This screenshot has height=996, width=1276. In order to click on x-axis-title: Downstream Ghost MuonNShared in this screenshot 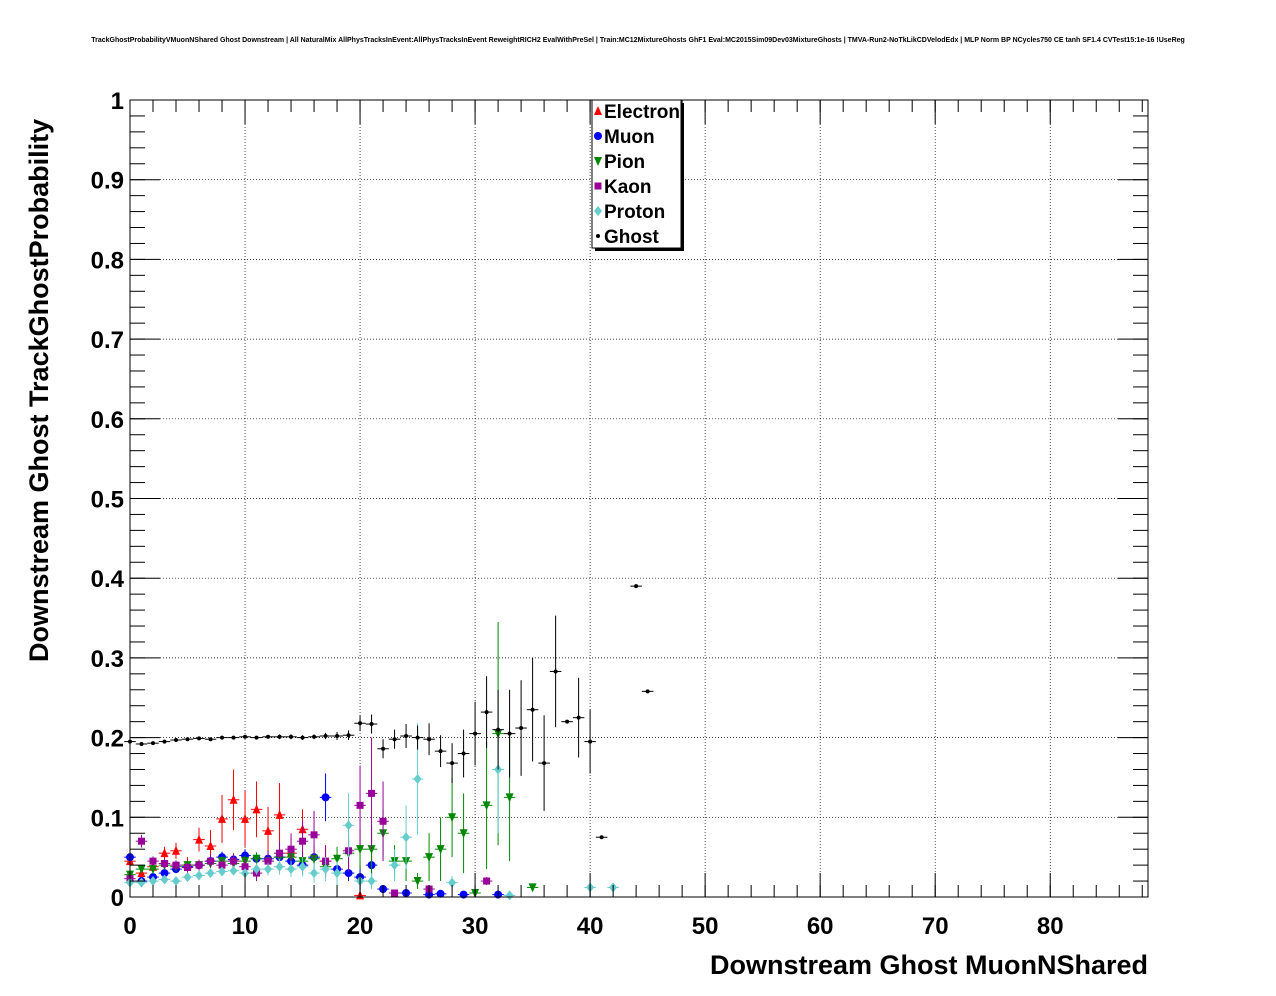, I will do `click(929, 965)`.